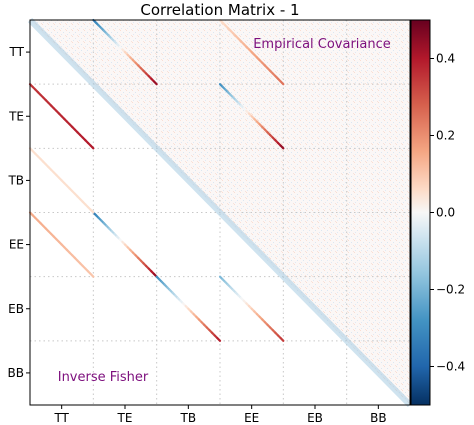  I want to click on colorbar-ticks: 0.4 0.2 0.0 −0.2 −0.4, so click(447, 213).